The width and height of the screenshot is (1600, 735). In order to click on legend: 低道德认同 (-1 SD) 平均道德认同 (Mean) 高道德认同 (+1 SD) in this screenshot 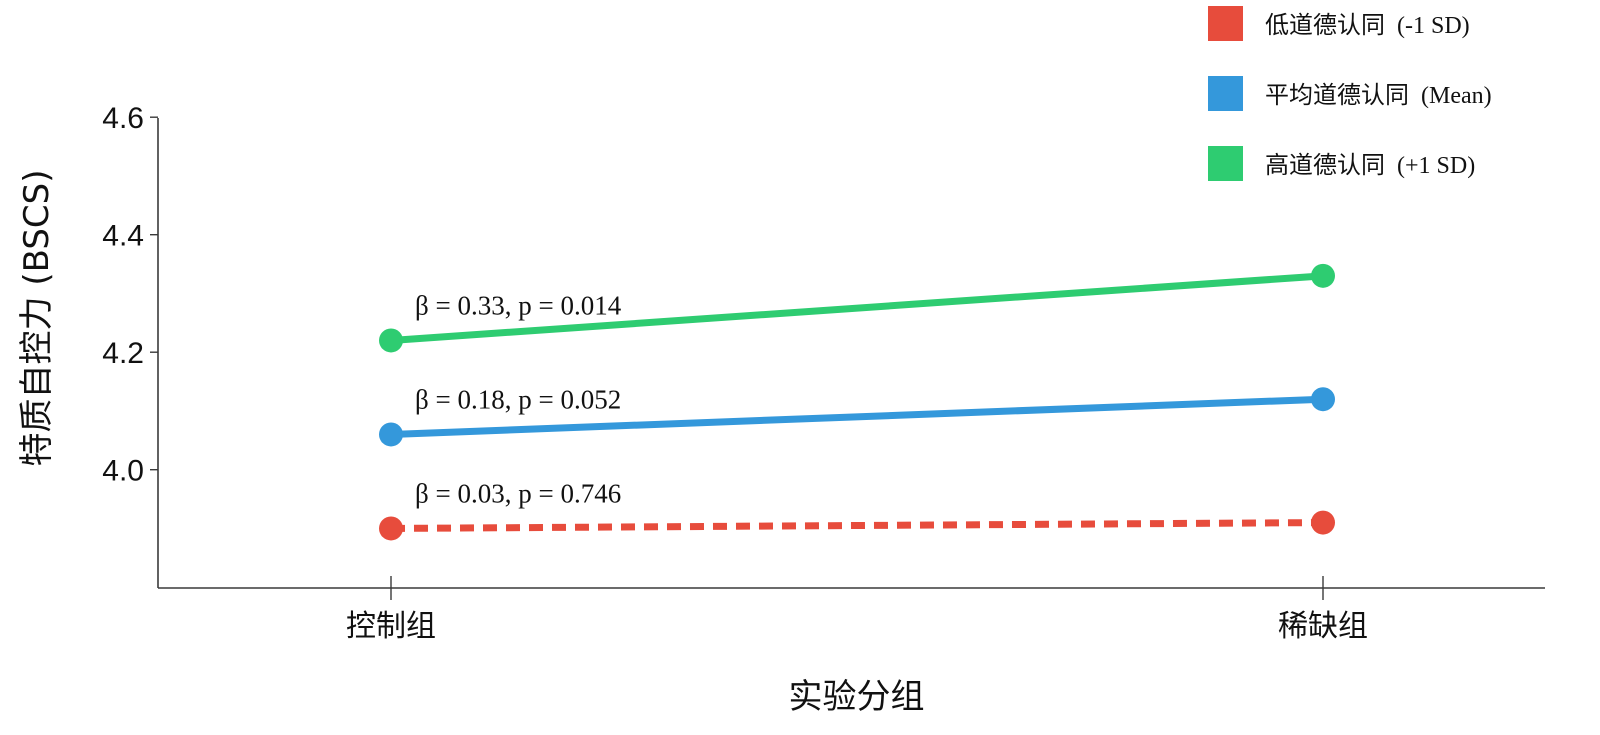, I will do `click(1350, 93)`.